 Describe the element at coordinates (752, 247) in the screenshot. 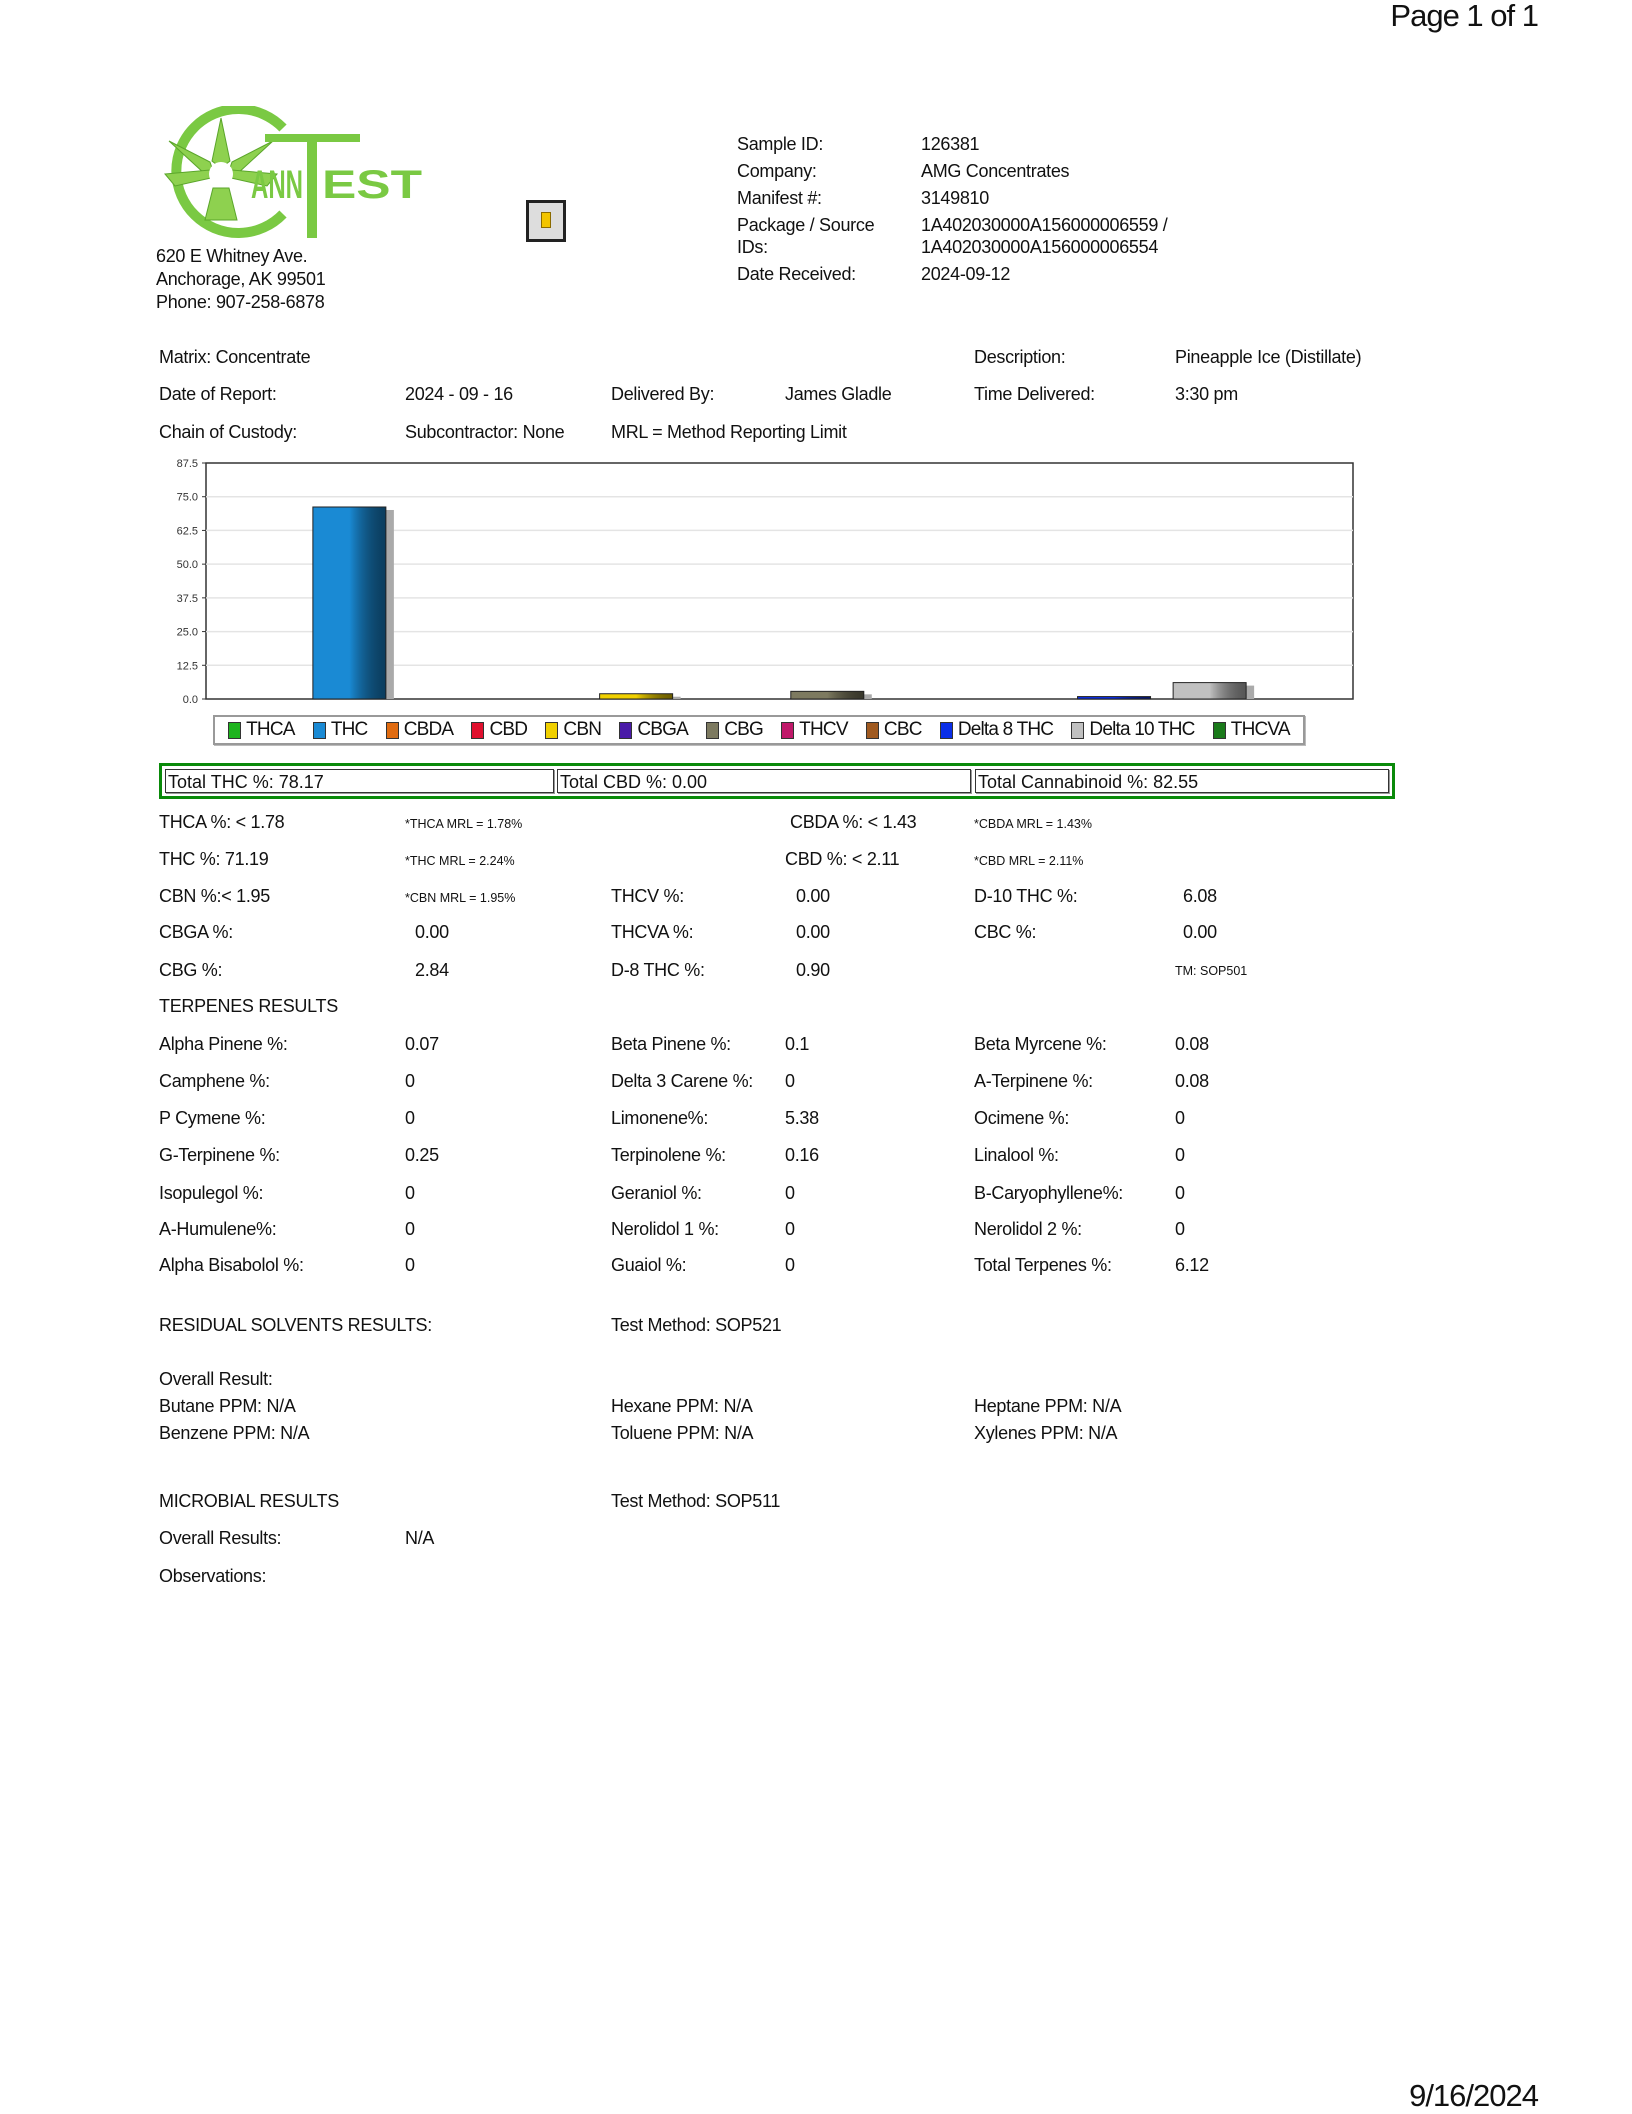

I see `package-label-2: IDs:` at that location.